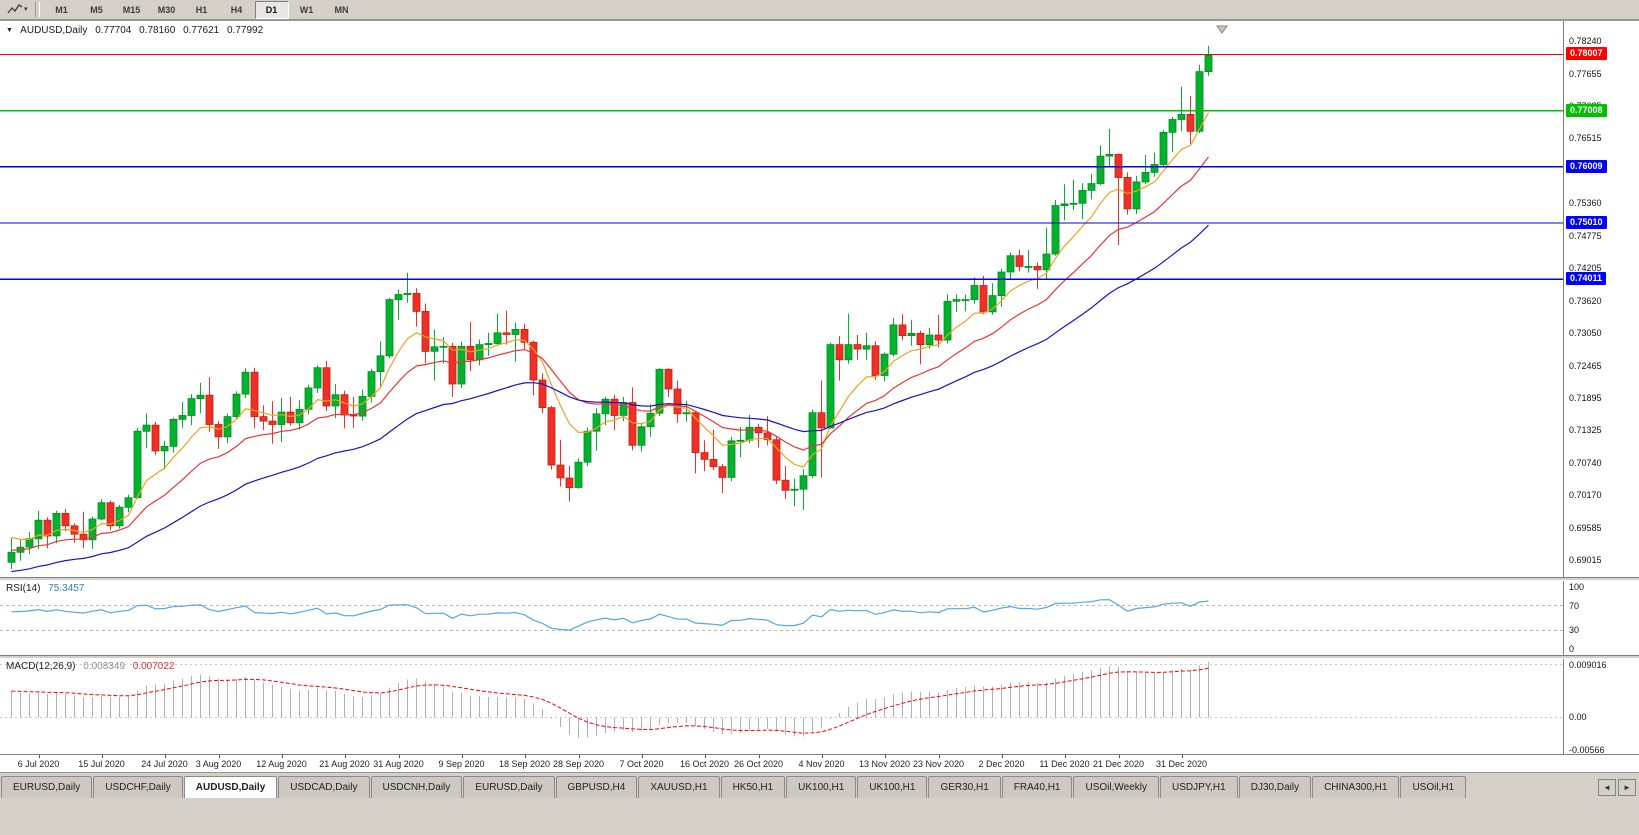 The height and width of the screenshot is (835, 1639). Describe the element at coordinates (1037, 787) in the screenshot. I see `chart-tab-fra40-h1: FRA40,H1` at that location.